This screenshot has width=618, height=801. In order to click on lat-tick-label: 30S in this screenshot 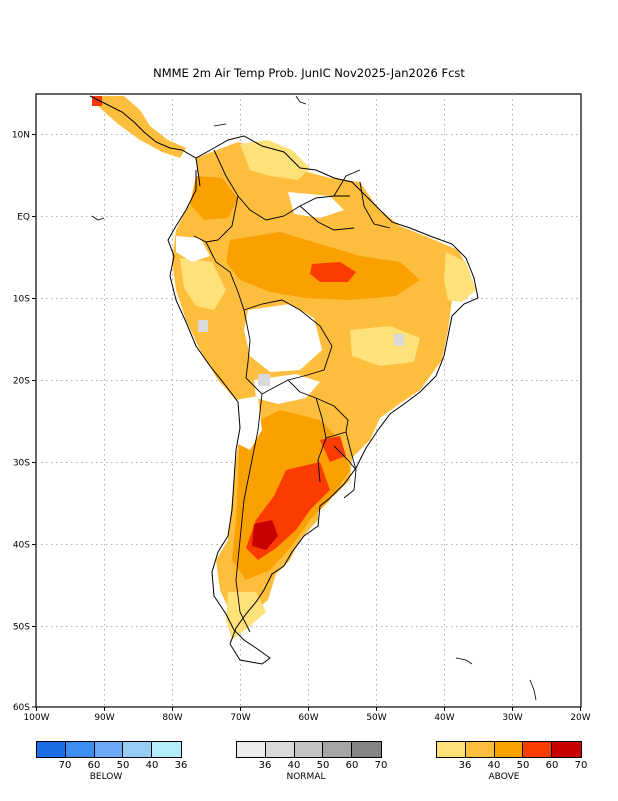, I will do `click(21, 464)`.